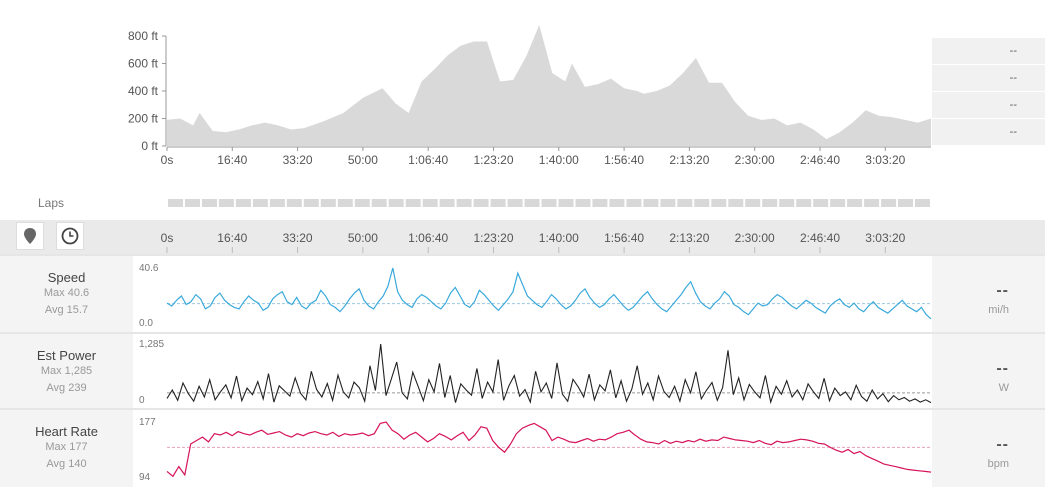 The image size is (1045, 487). Describe the element at coordinates (549, 374) in the screenshot. I see `power-line` at that location.